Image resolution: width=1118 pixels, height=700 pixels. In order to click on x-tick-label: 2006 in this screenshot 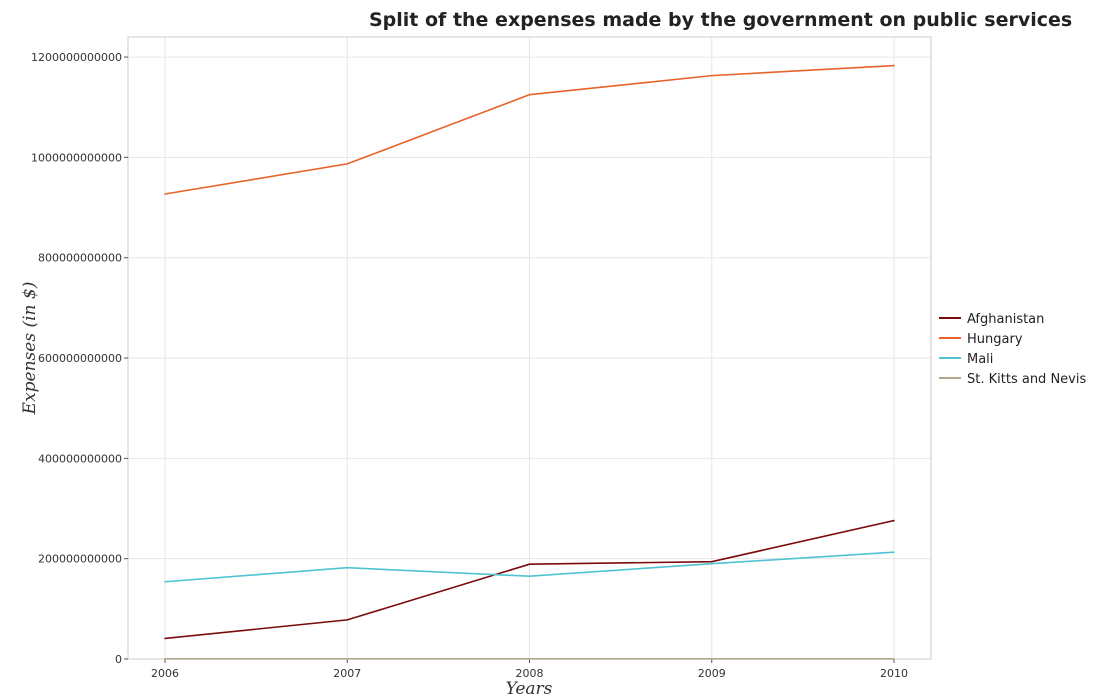, I will do `click(165, 673)`.